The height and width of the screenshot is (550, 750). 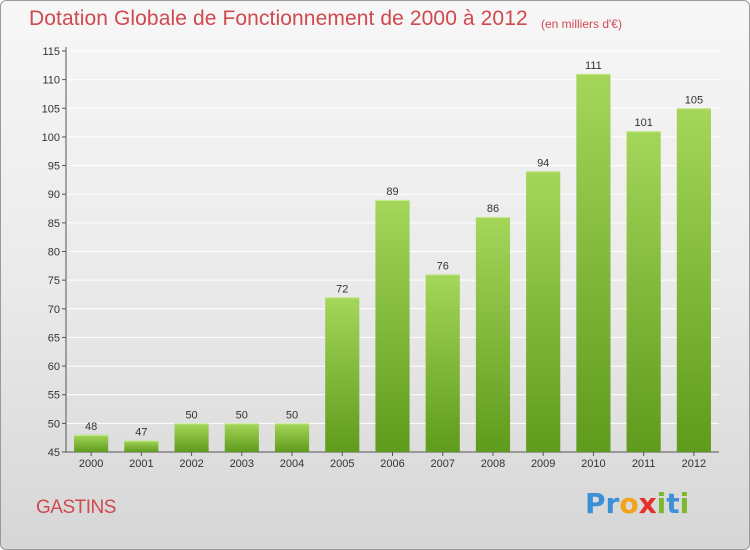 What do you see at coordinates (342, 464) in the screenshot?
I see `x-tick-label-2005: 2005` at bounding box center [342, 464].